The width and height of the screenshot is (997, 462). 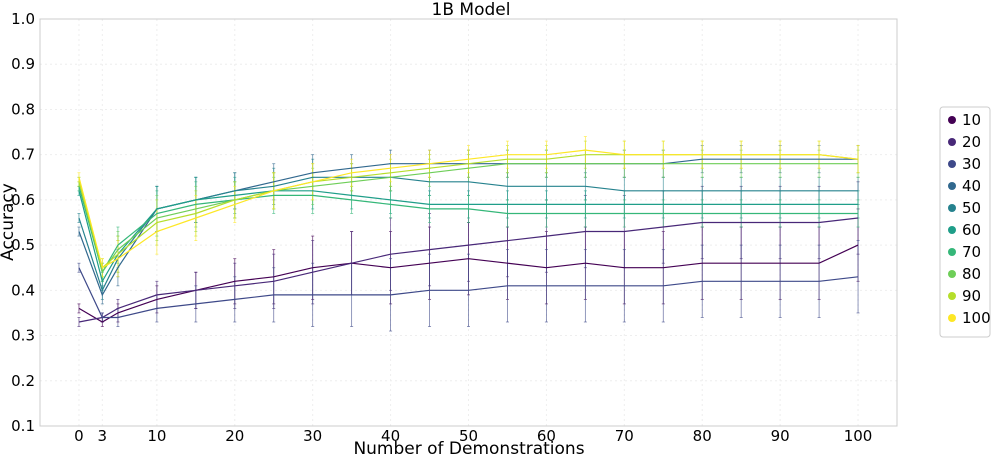 What do you see at coordinates (971, 230) in the screenshot?
I see `legend-label: 60` at bounding box center [971, 230].